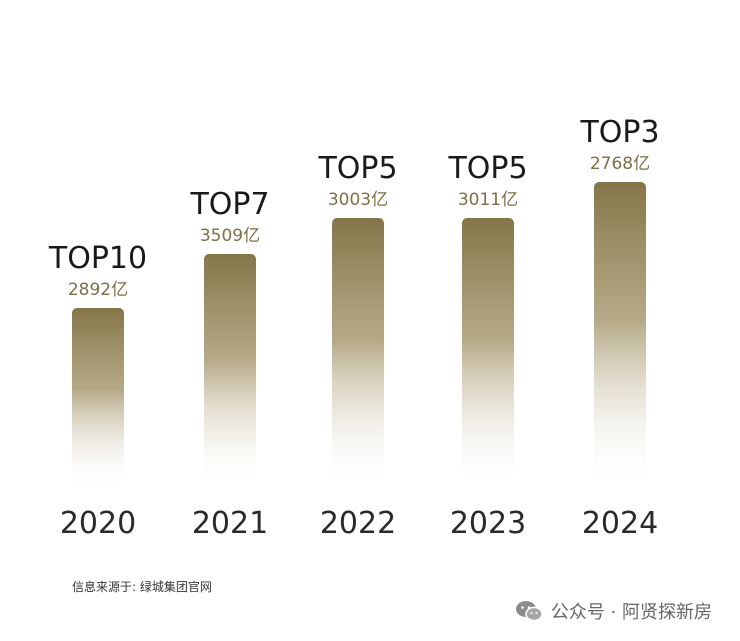 The height and width of the screenshot is (641, 740). I want to click on watermark: 公众号 · 阿贤探新房, so click(613, 611).